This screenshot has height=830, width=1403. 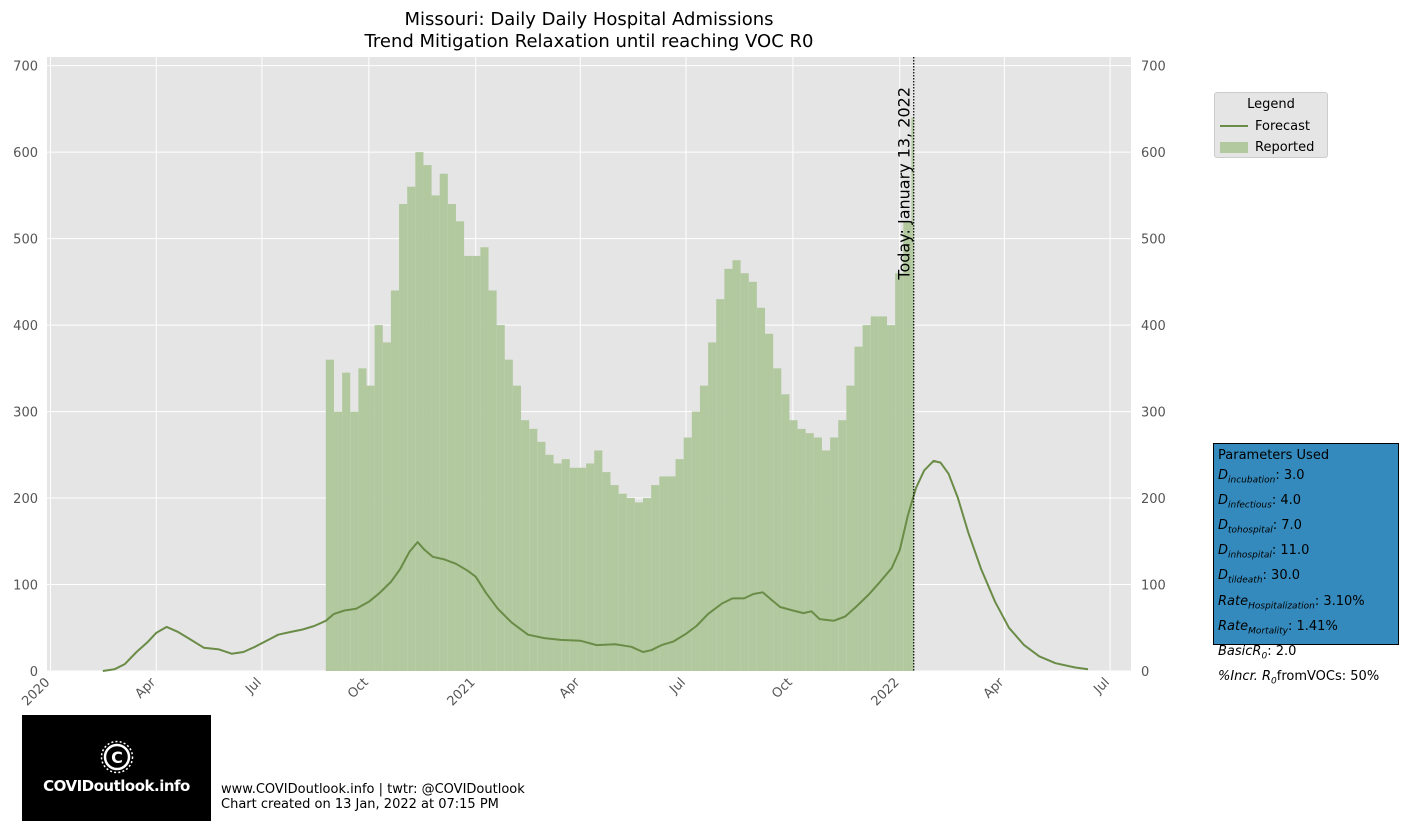 I want to click on legend: Legend Forecast Reported, so click(x=1271, y=125).